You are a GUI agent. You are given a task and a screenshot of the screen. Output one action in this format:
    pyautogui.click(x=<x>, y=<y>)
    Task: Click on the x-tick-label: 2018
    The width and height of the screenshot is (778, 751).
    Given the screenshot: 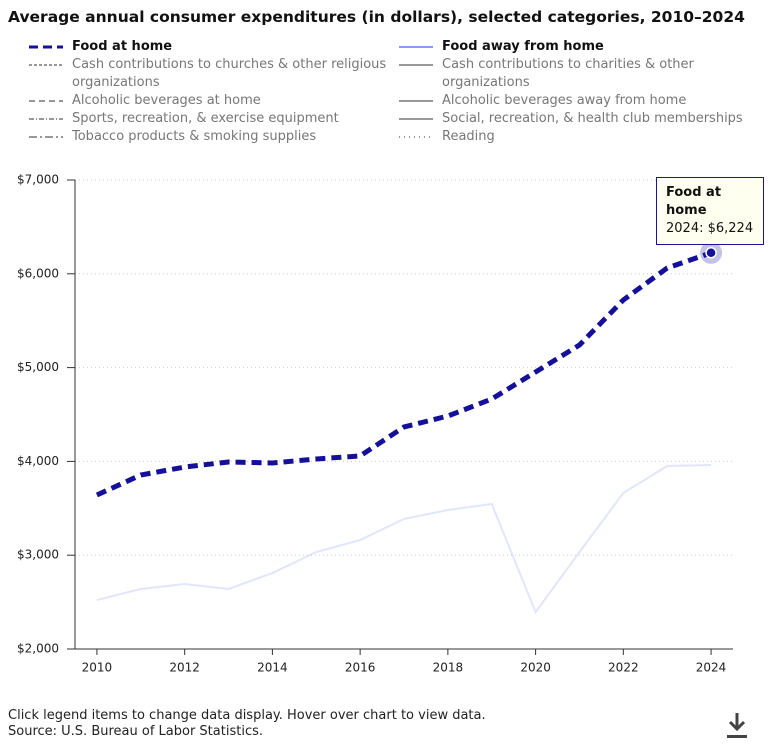 What is the action you would take?
    pyautogui.click(x=448, y=668)
    